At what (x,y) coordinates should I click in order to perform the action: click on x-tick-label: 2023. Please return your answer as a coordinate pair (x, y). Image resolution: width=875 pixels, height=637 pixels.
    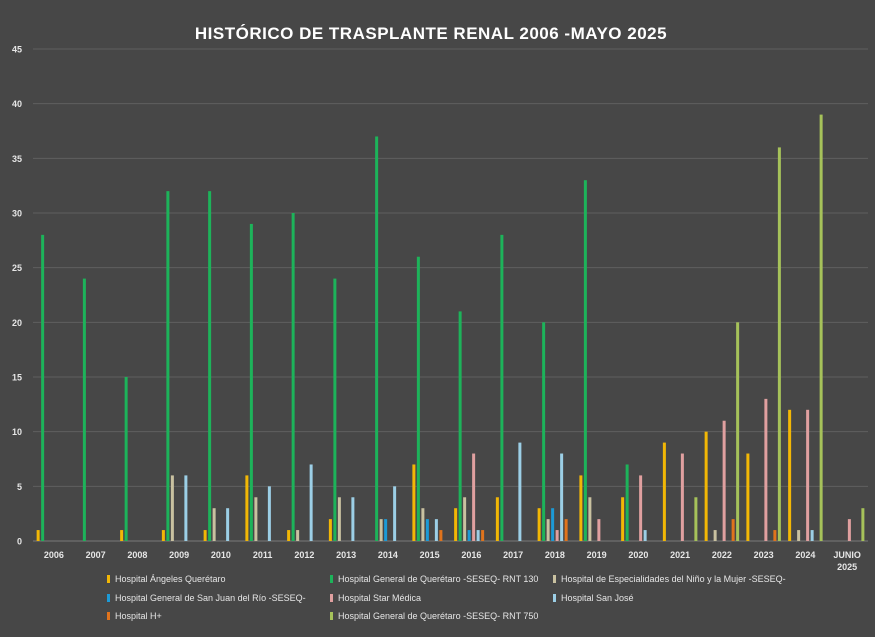
    Looking at the image, I should click on (764, 555).